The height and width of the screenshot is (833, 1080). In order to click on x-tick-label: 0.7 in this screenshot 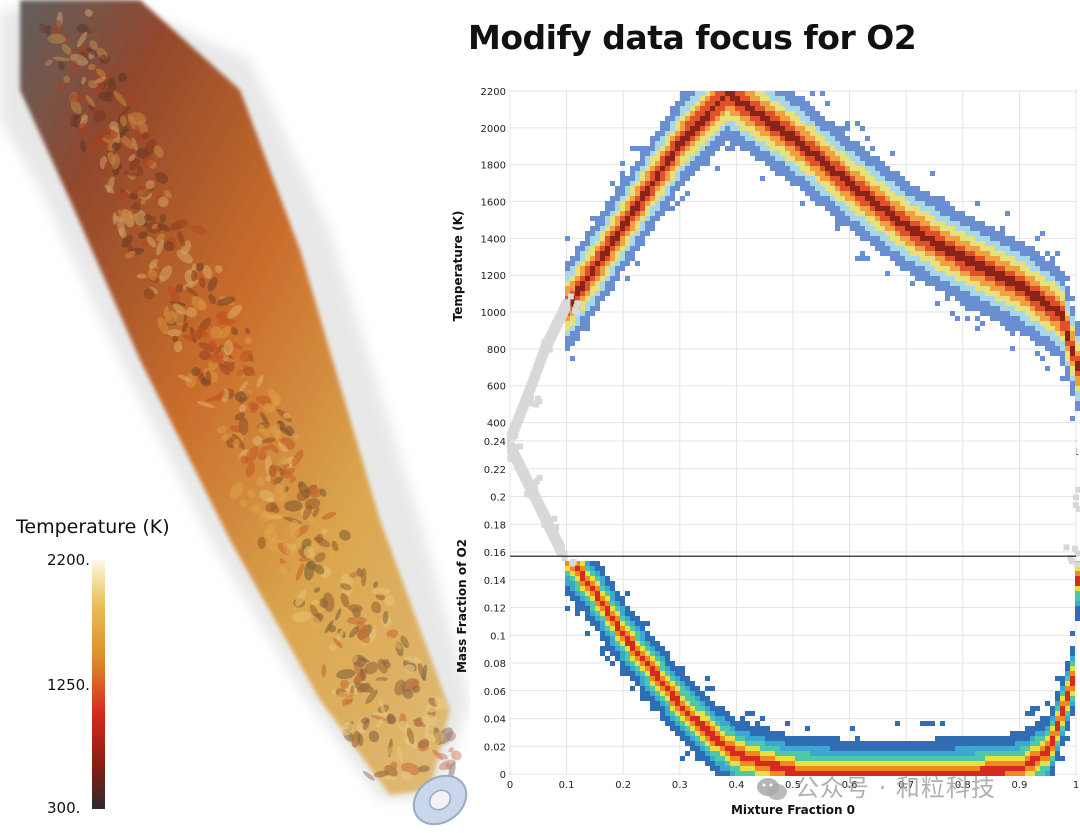, I will do `click(906, 785)`.